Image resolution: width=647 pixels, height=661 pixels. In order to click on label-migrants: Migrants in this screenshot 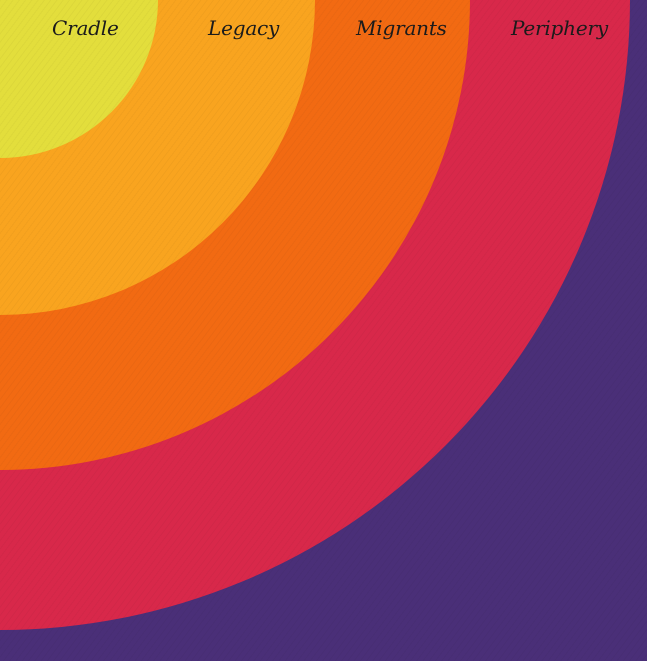, I will do `click(401, 28)`.